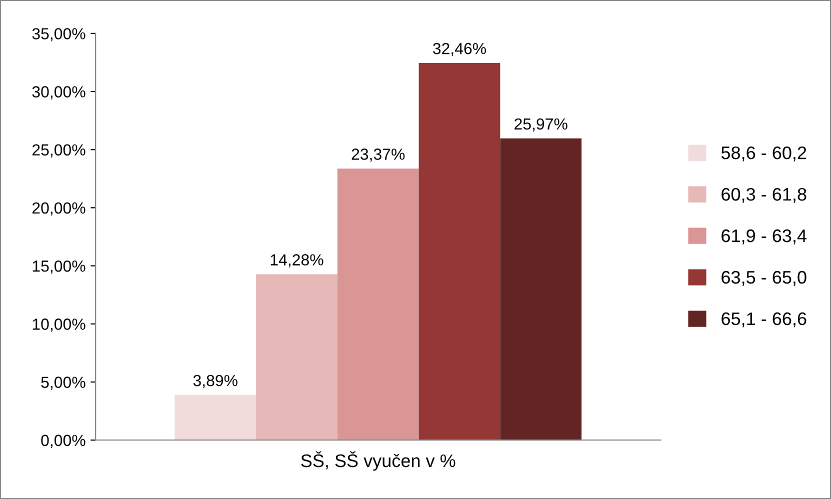 The image size is (831, 499). What do you see at coordinates (541, 125) in the screenshot?
I see `data-label: 25,97%` at bounding box center [541, 125].